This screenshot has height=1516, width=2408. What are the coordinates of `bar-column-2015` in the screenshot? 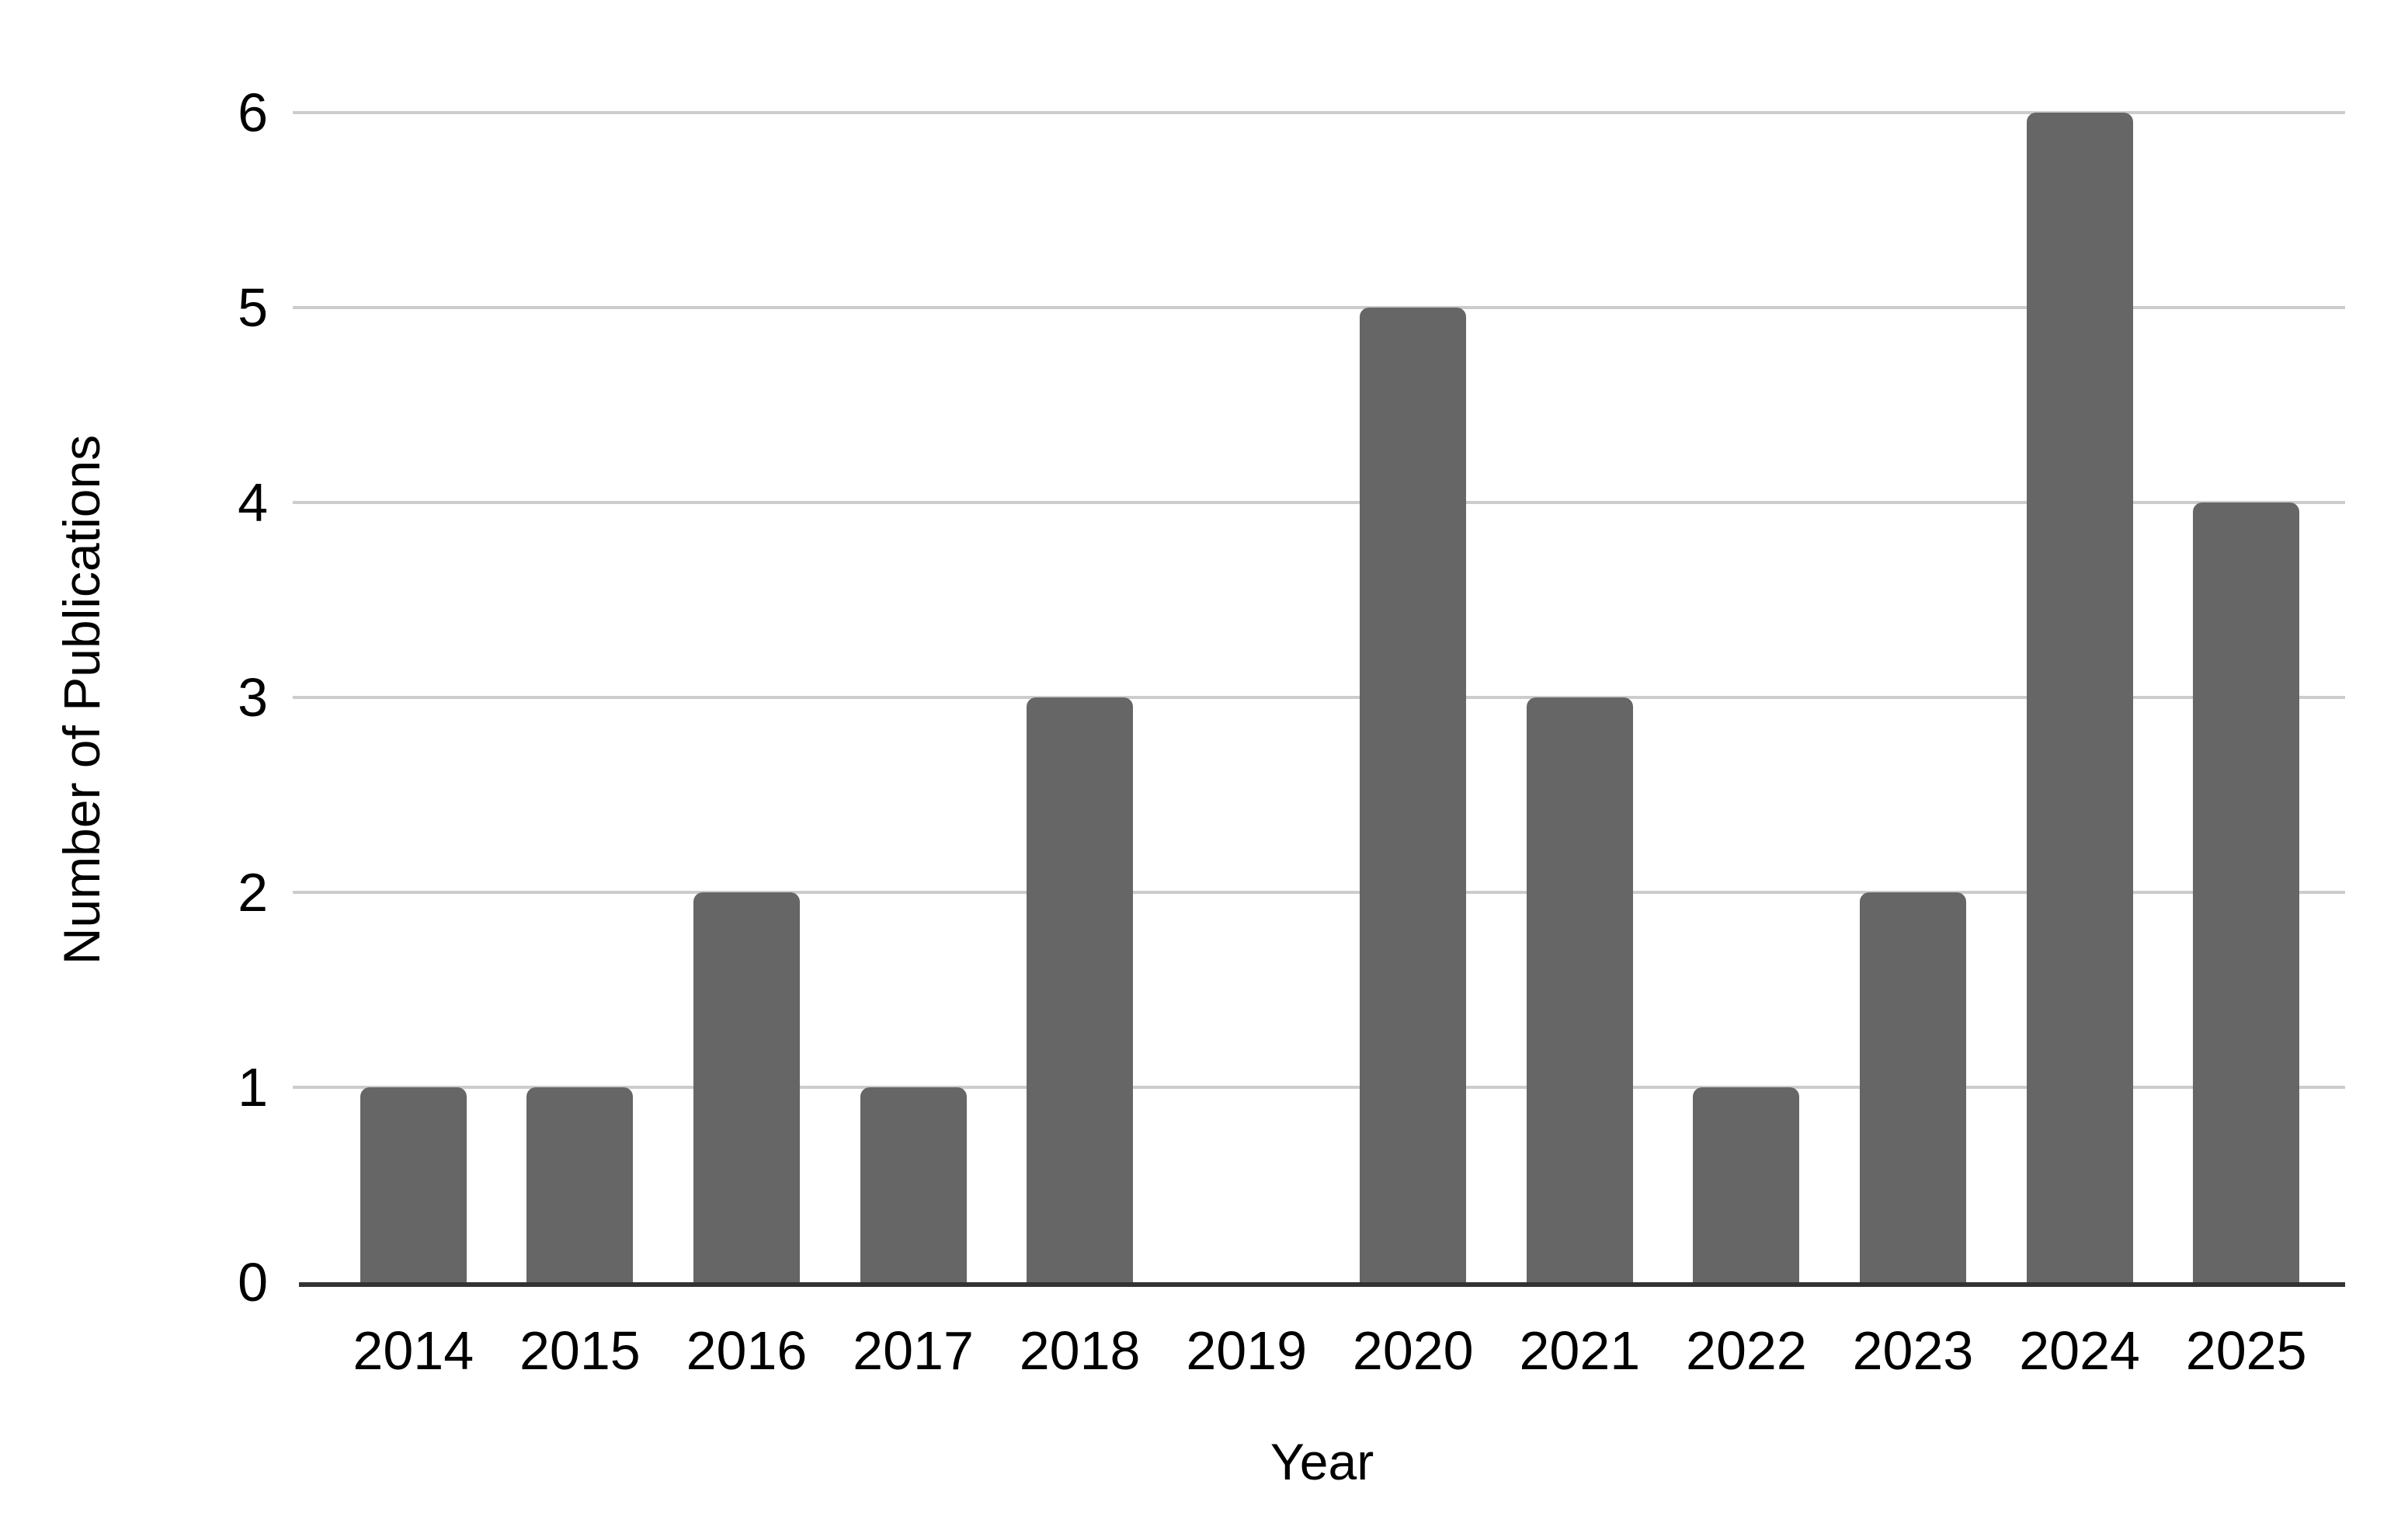 It's located at (580, 697).